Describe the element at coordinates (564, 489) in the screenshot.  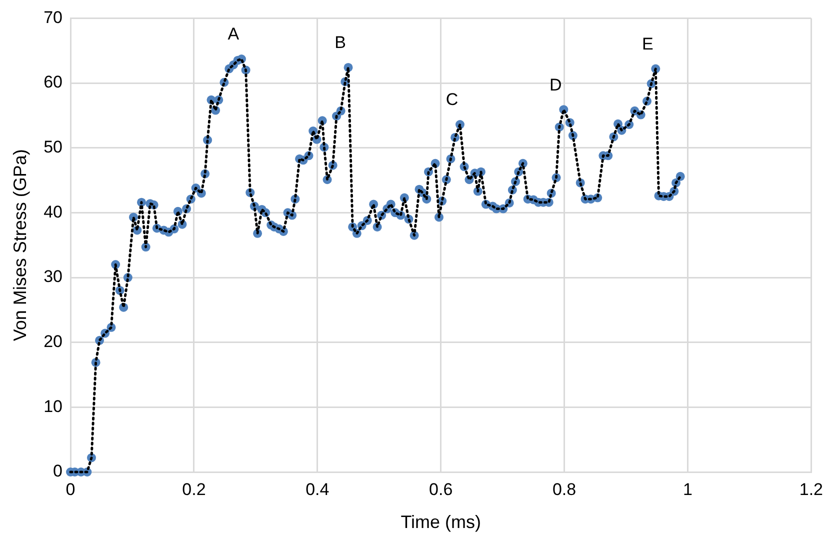
I see `x-tick-label: 0.8` at that location.